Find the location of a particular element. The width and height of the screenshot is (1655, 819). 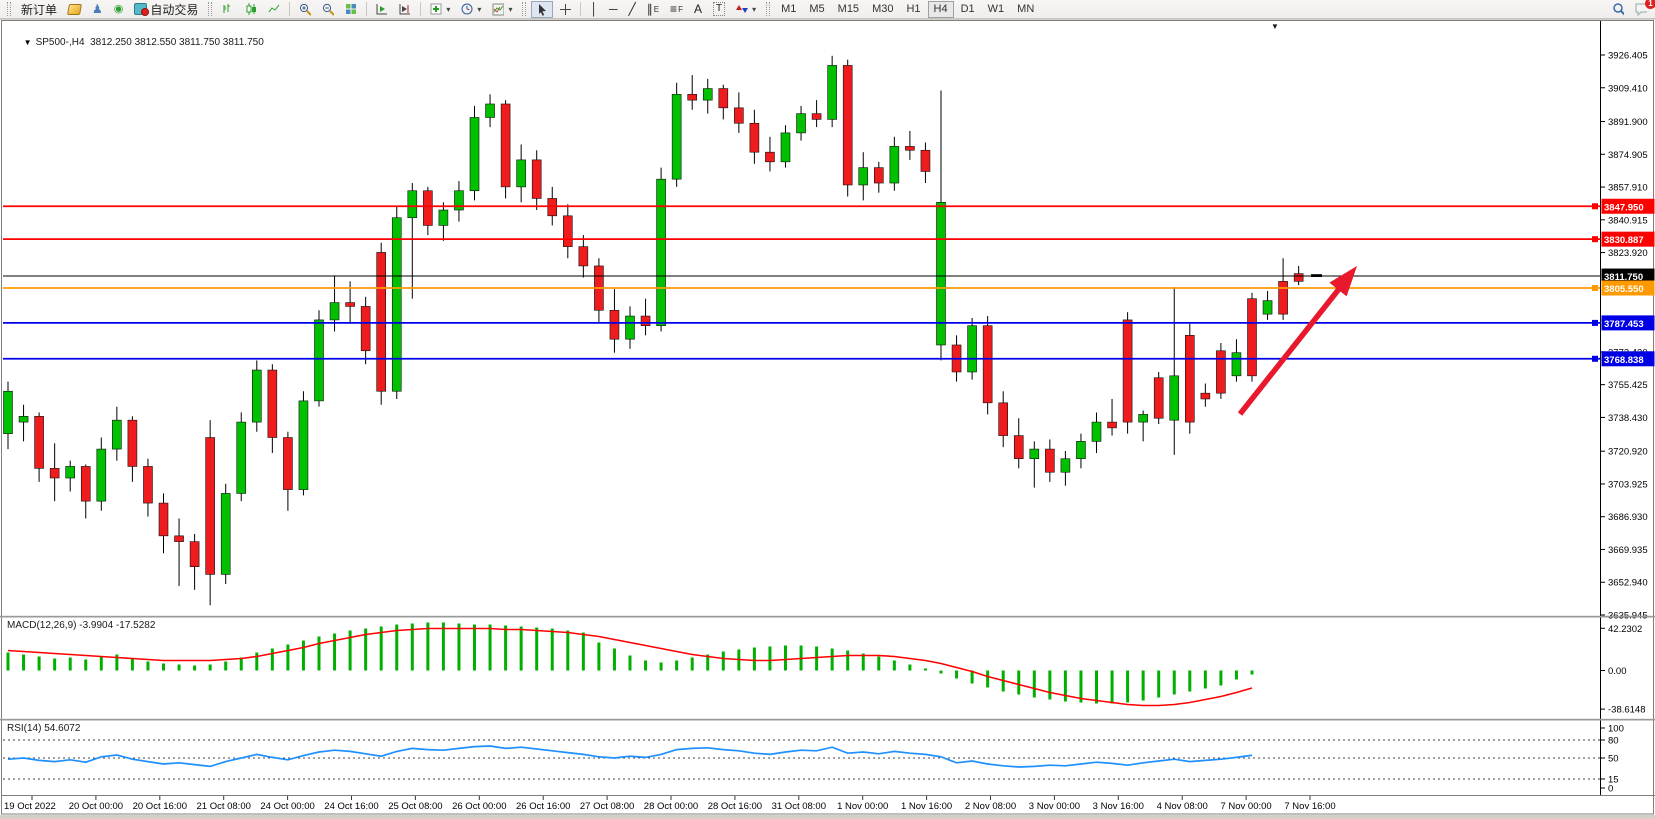

text-tool-button: A is located at coordinates (698, 9).